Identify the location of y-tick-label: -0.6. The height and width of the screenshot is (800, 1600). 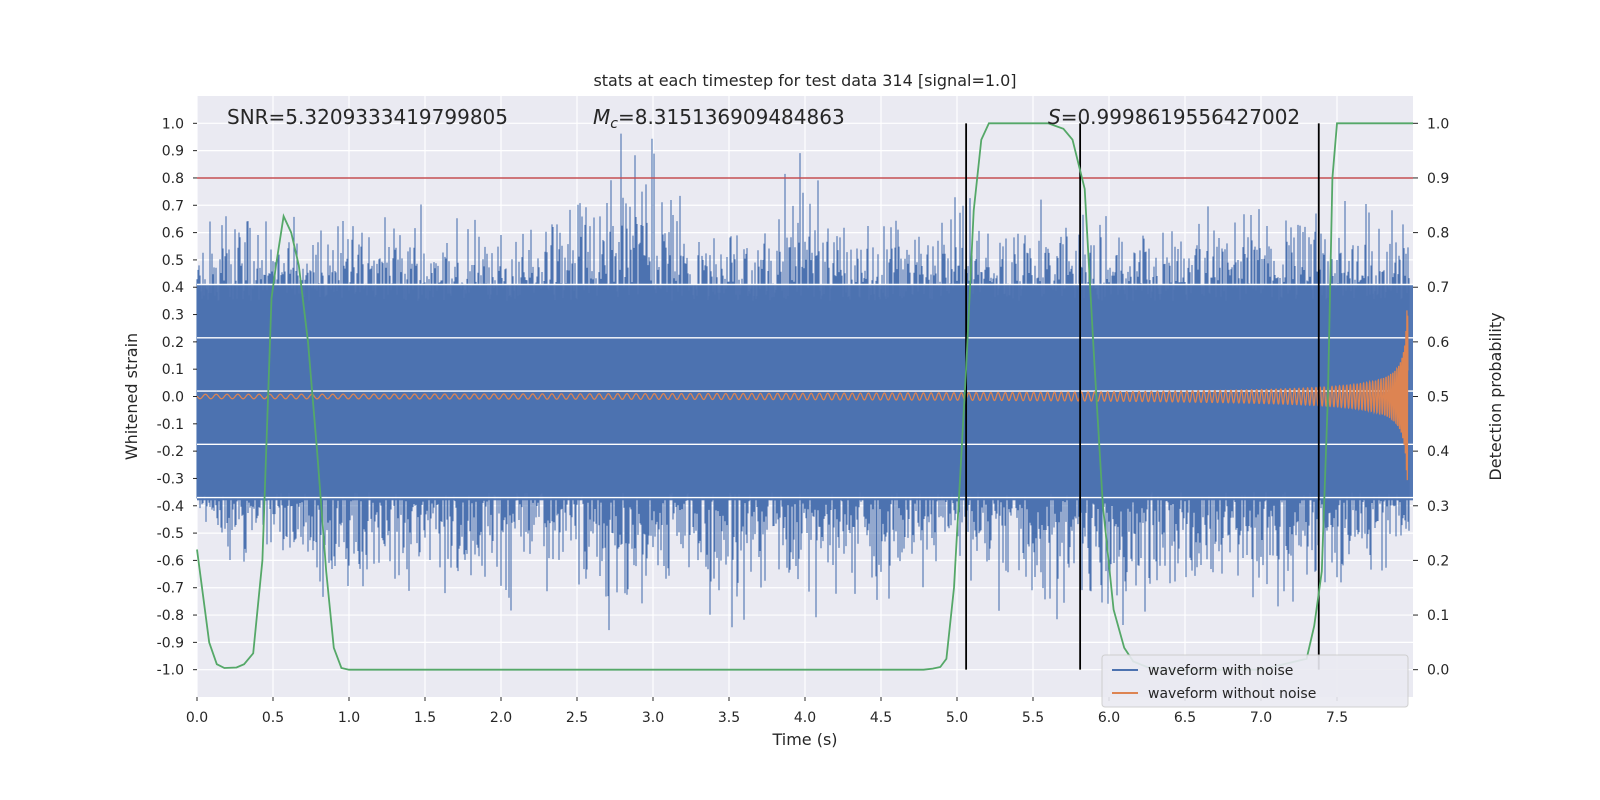
(170, 561).